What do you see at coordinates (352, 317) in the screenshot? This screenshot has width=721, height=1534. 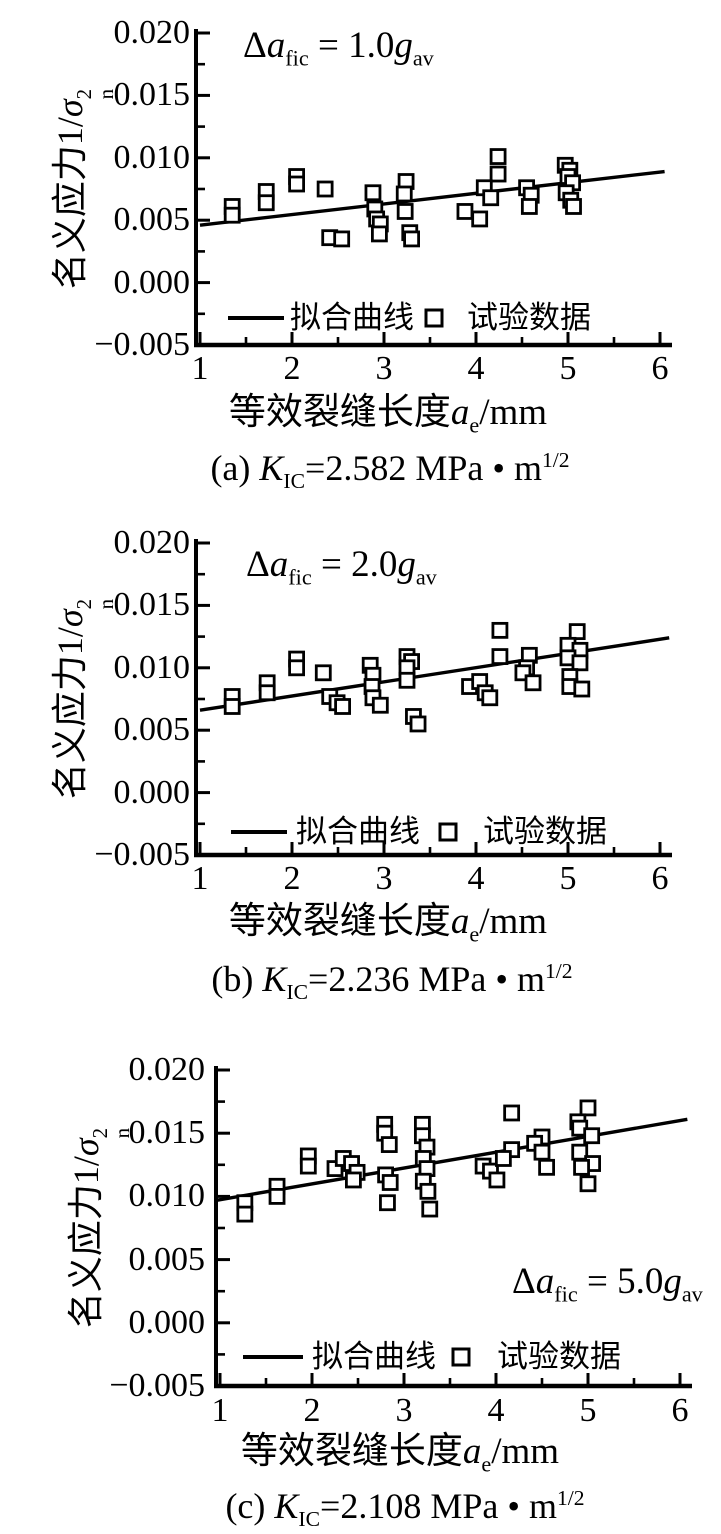 I see `chart-a-legend-fit-label: 拟合曲线` at bounding box center [352, 317].